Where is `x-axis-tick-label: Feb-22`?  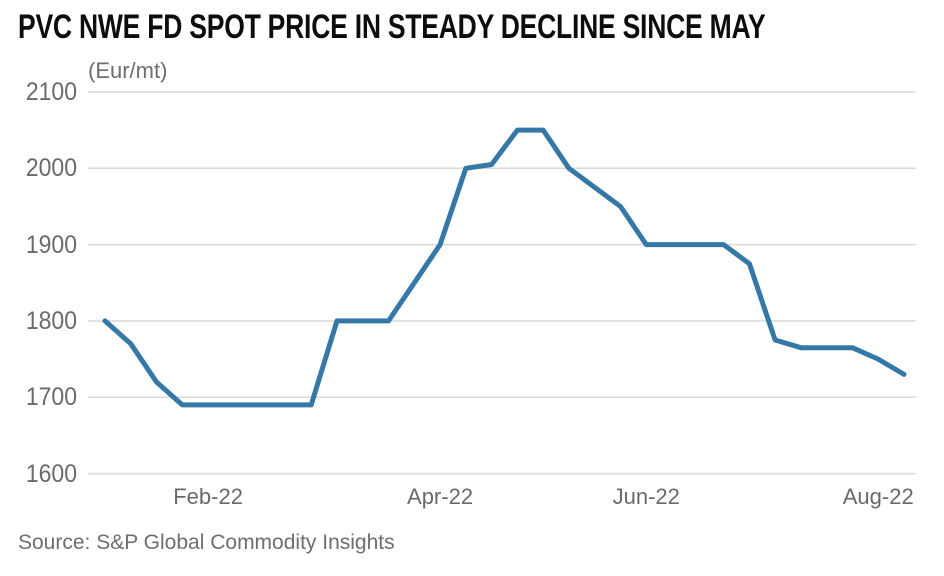
x-axis-tick-label: Feb-22 is located at coordinates (208, 496).